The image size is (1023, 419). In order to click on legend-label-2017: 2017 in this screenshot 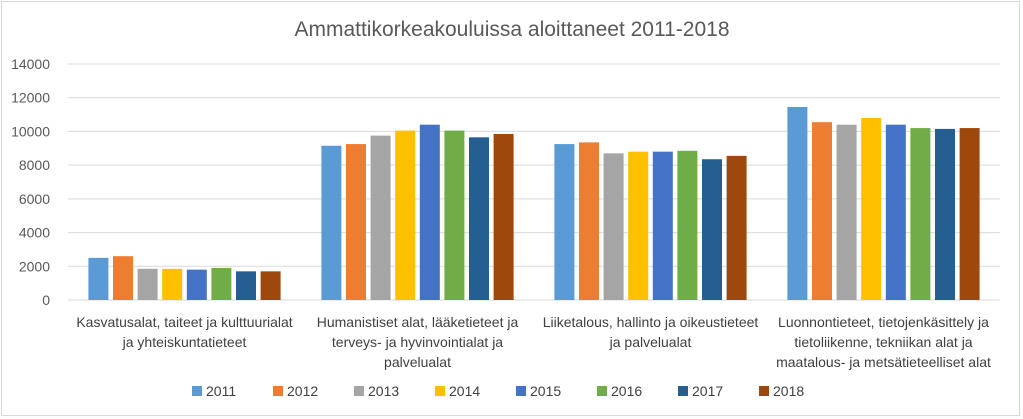, I will do `click(707, 391)`.